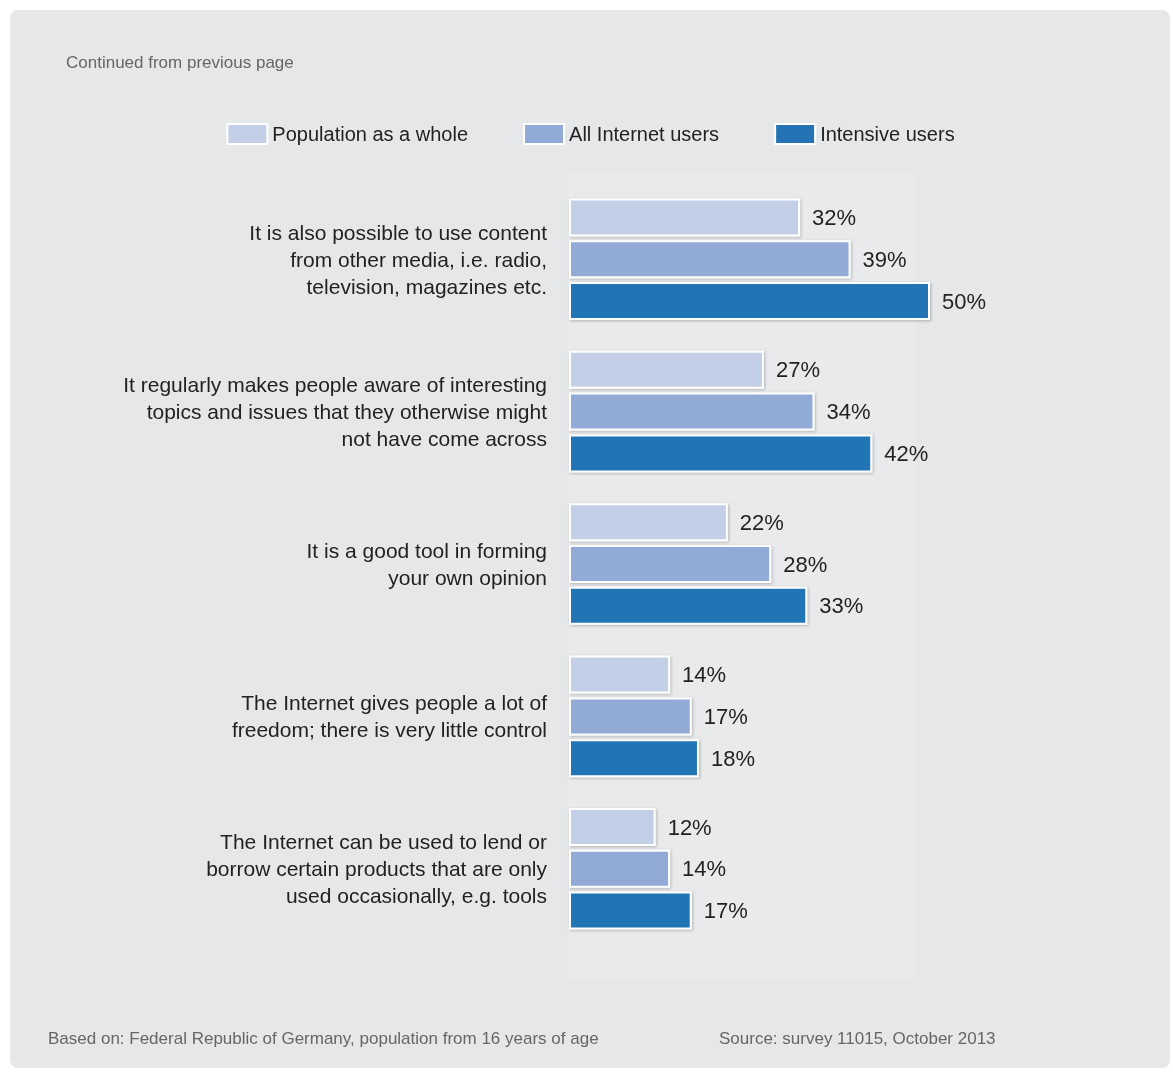  What do you see at coordinates (761, 522) in the screenshot?
I see `data-label: 22%` at bounding box center [761, 522].